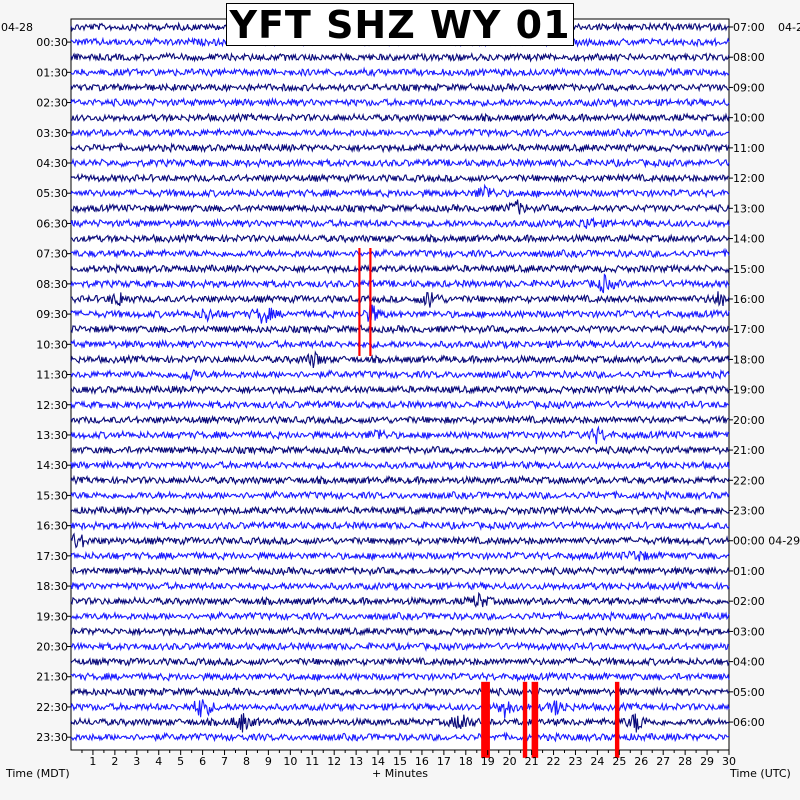  I want to click on x-tick-label: 21, so click(532, 761).